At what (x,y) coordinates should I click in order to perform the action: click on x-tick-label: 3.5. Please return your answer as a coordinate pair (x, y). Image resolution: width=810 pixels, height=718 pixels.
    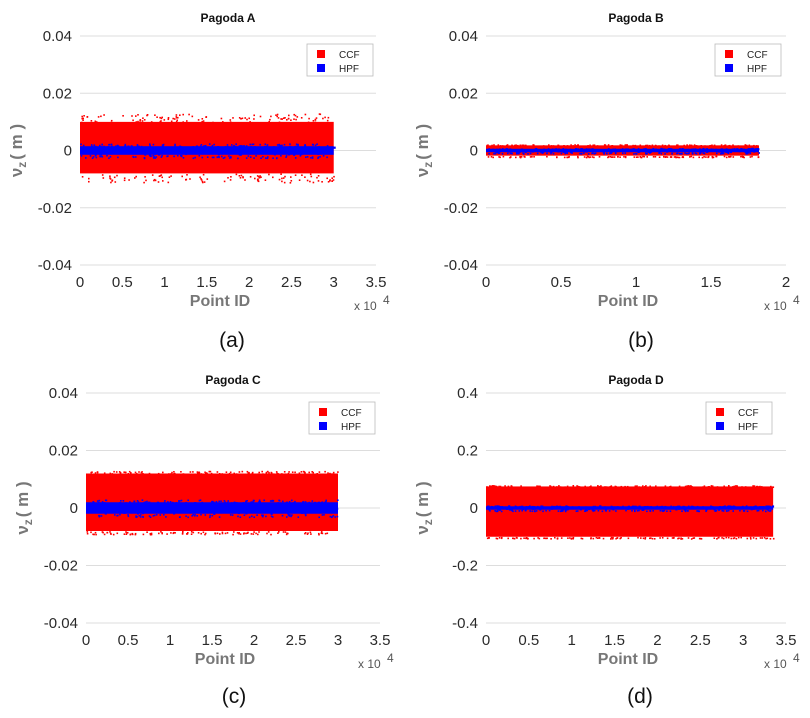
    Looking at the image, I should click on (786, 640).